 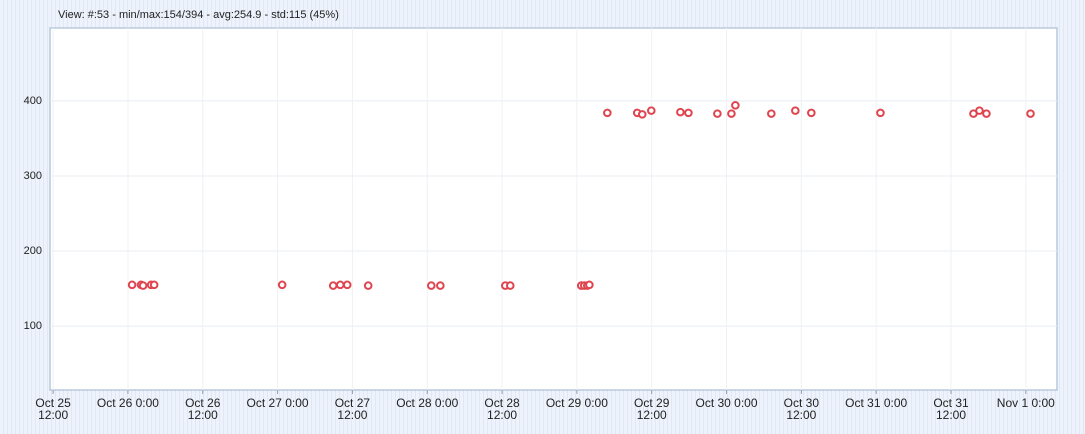 What do you see at coordinates (33, 176) in the screenshot?
I see `y-tick-label: 300` at bounding box center [33, 176].